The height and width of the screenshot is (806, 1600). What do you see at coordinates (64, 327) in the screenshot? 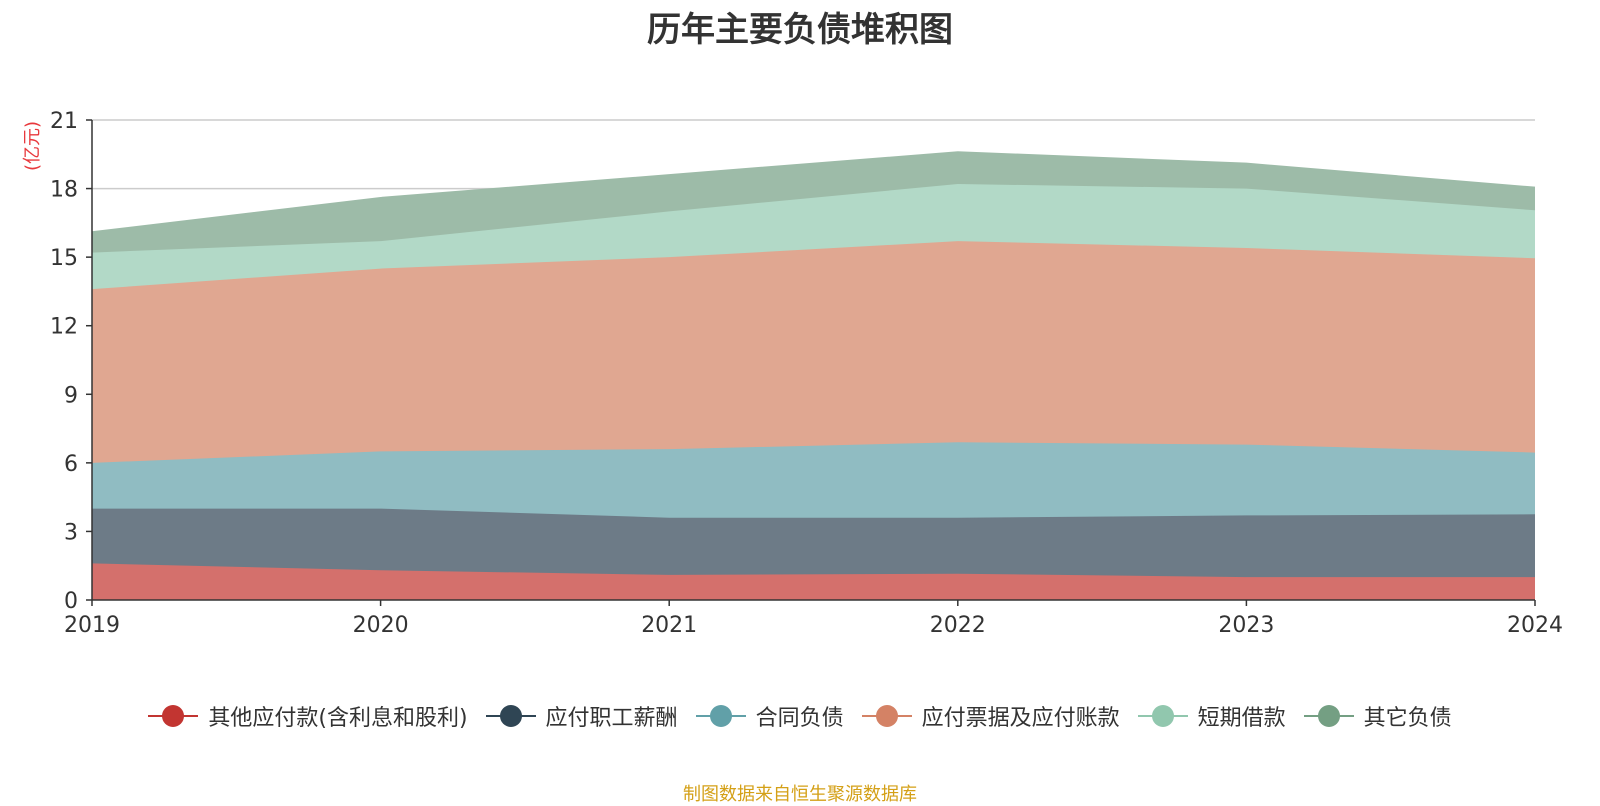
I see `y-tick-label: 12` at bounding box center [64, 327].